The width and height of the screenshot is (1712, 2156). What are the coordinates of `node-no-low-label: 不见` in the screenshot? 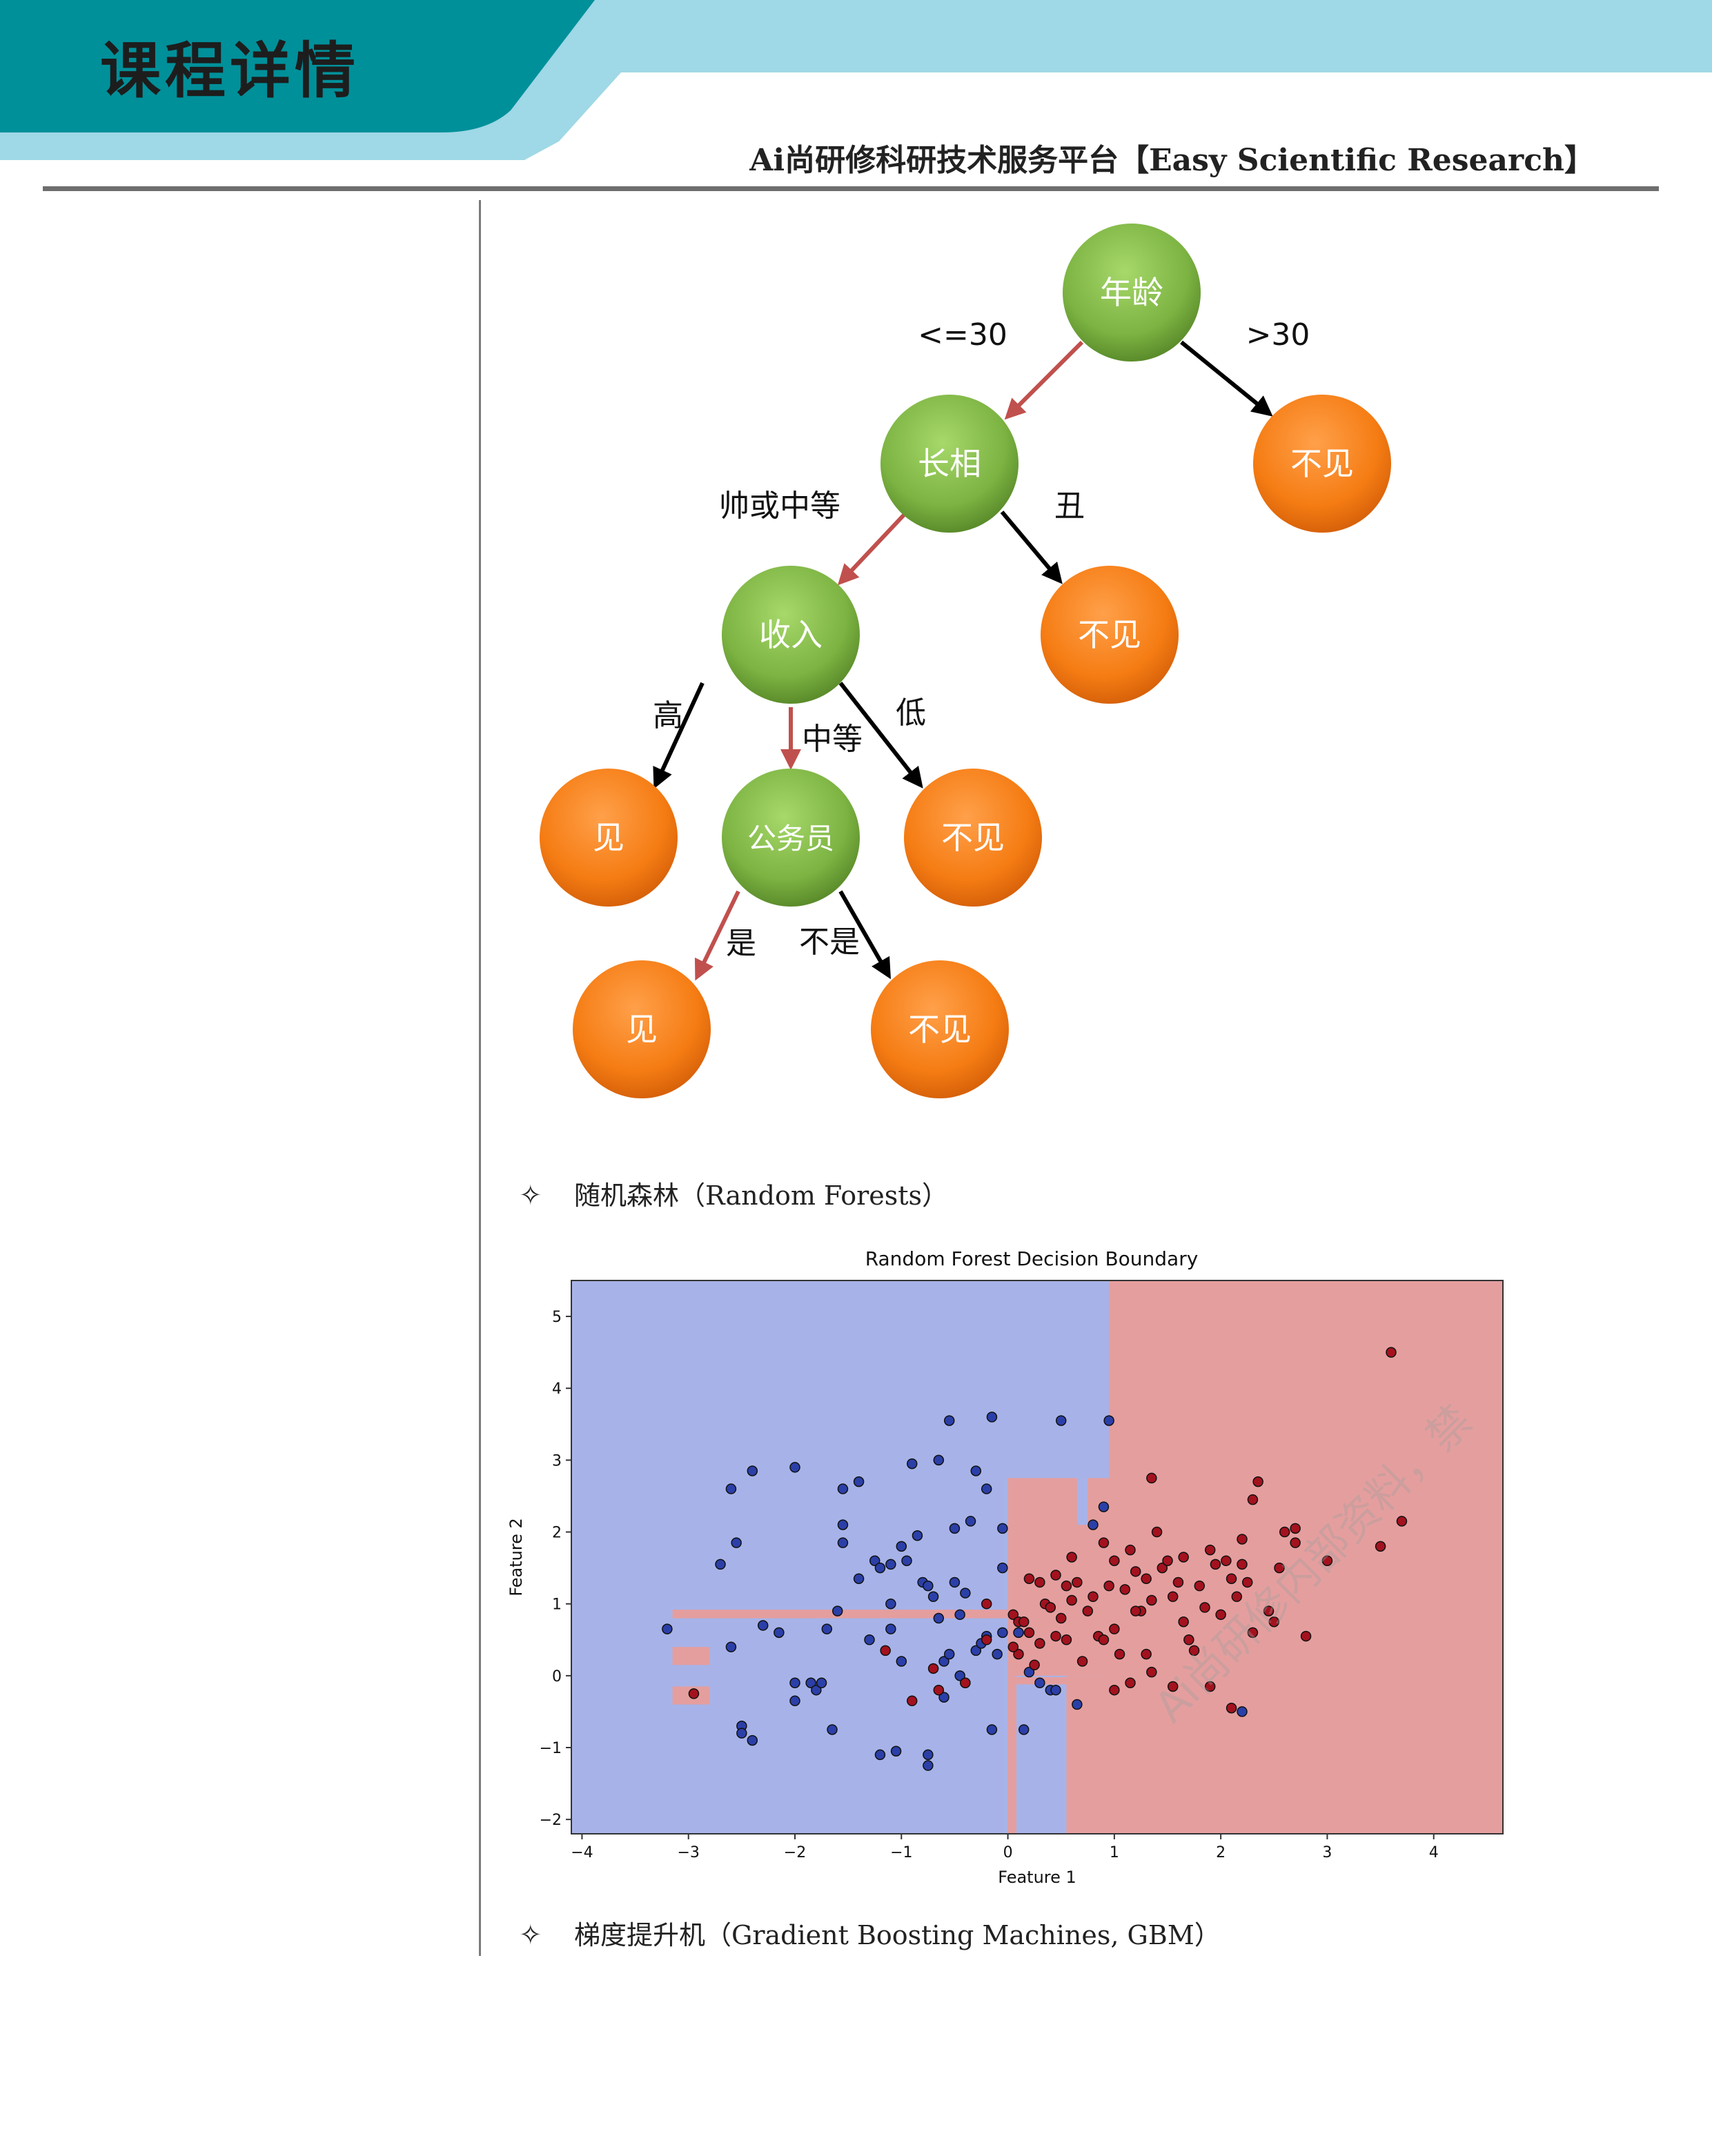 It's located at (973, 837).